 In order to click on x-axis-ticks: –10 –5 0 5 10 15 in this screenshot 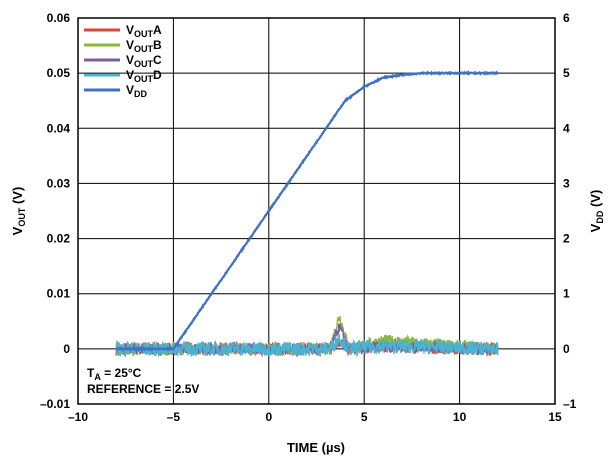, I will do `click(315, 417)`.